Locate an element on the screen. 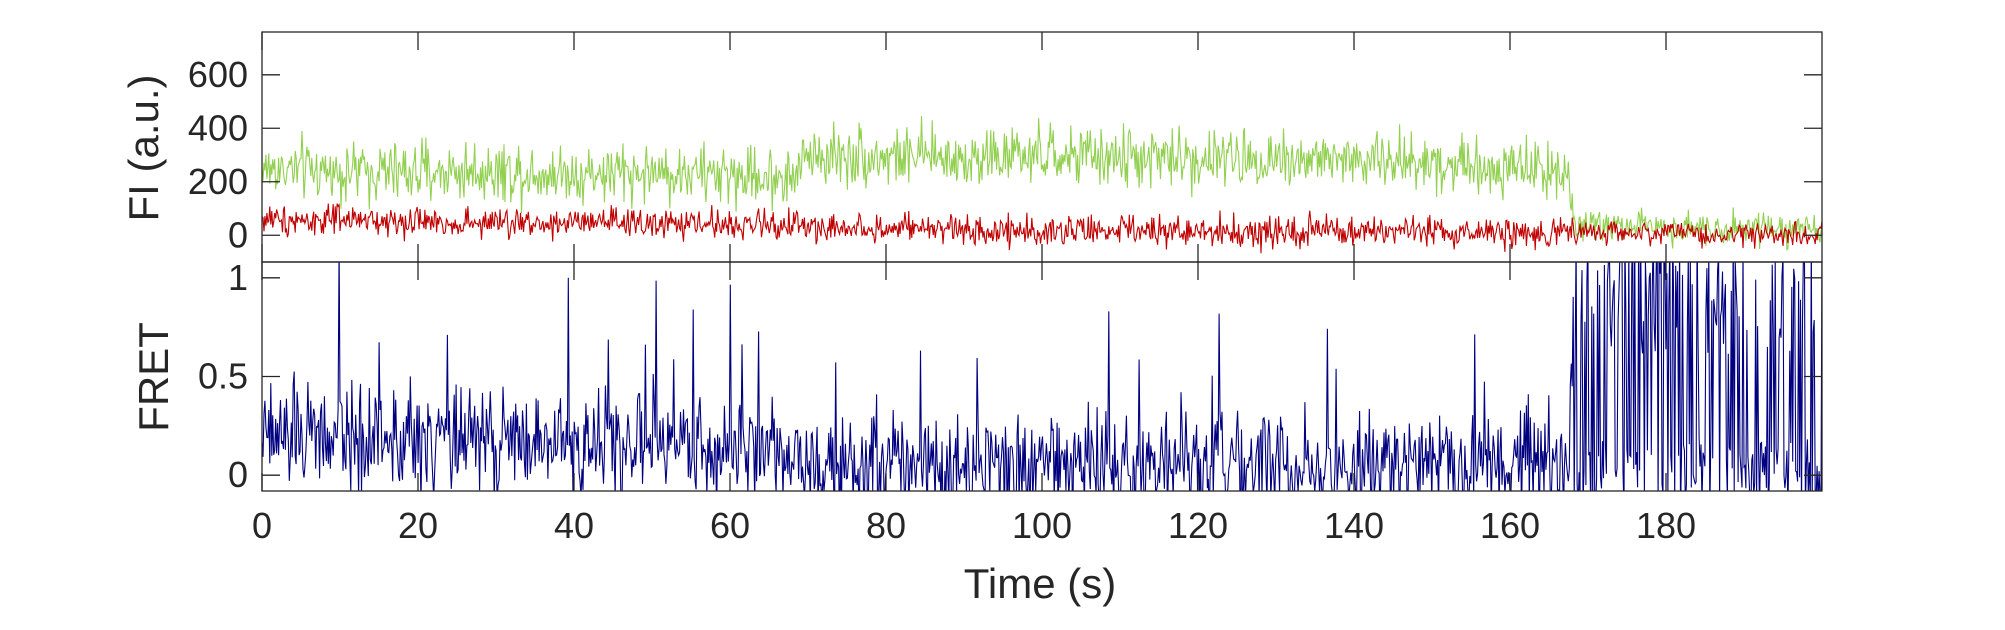 The image size is (2005, 630). x-tick-label: 60 is located at coordinates (730, 525).